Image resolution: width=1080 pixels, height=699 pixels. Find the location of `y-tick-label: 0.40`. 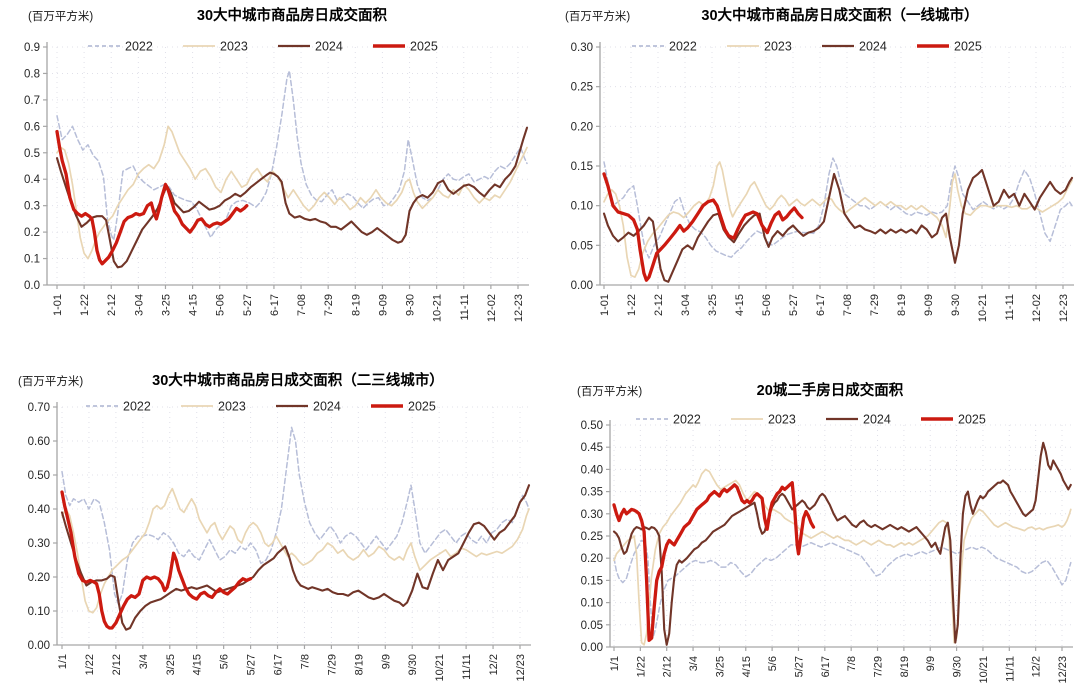

y-tick-label: 0.40 is located at coordinates (39, 510).